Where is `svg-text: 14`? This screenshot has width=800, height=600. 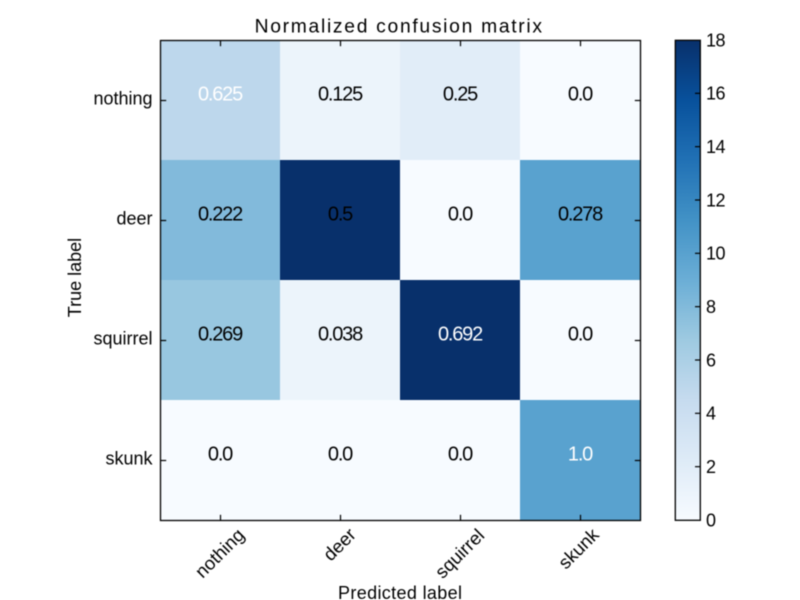
svg-text: 14 is located at coordinates (716, 147).